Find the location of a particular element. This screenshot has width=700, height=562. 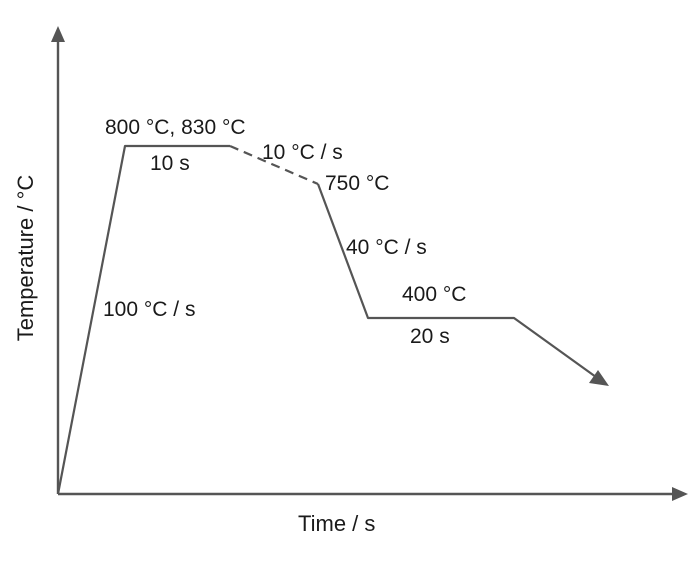

y-axis-label: Temperature / °C is located at coordinates (25, 258).